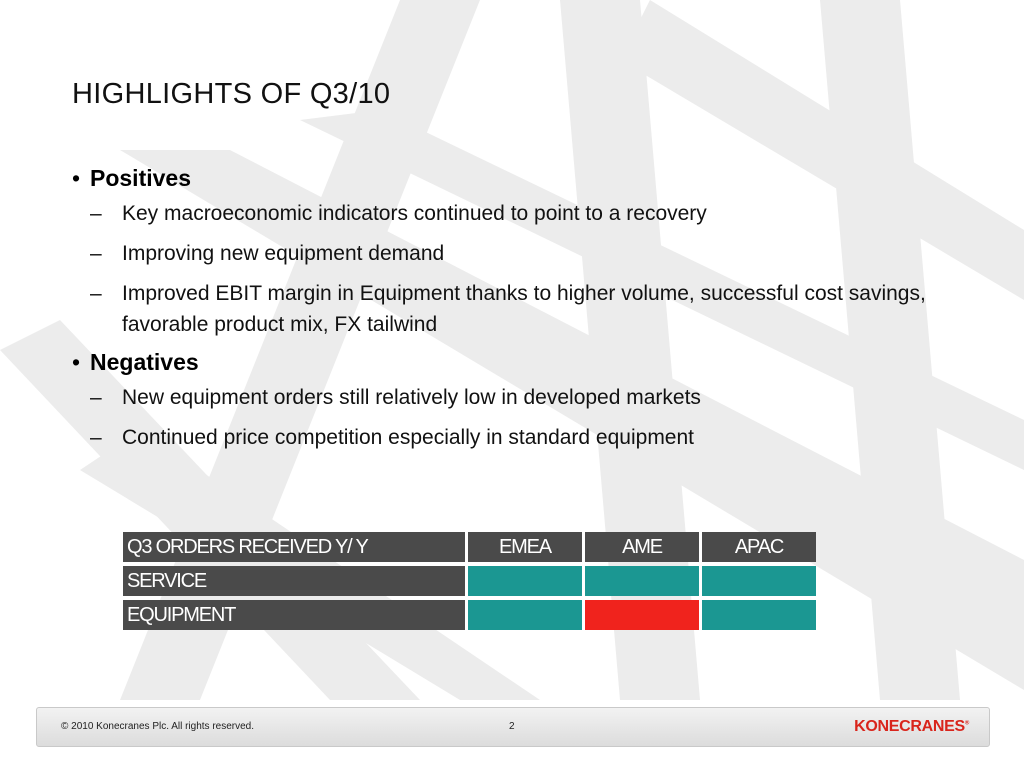  What do you see at coordinates (283, 253) in the screenshot?
I see `positive-item-text: Improving new equipment demand` at bounding box center [283, 253].